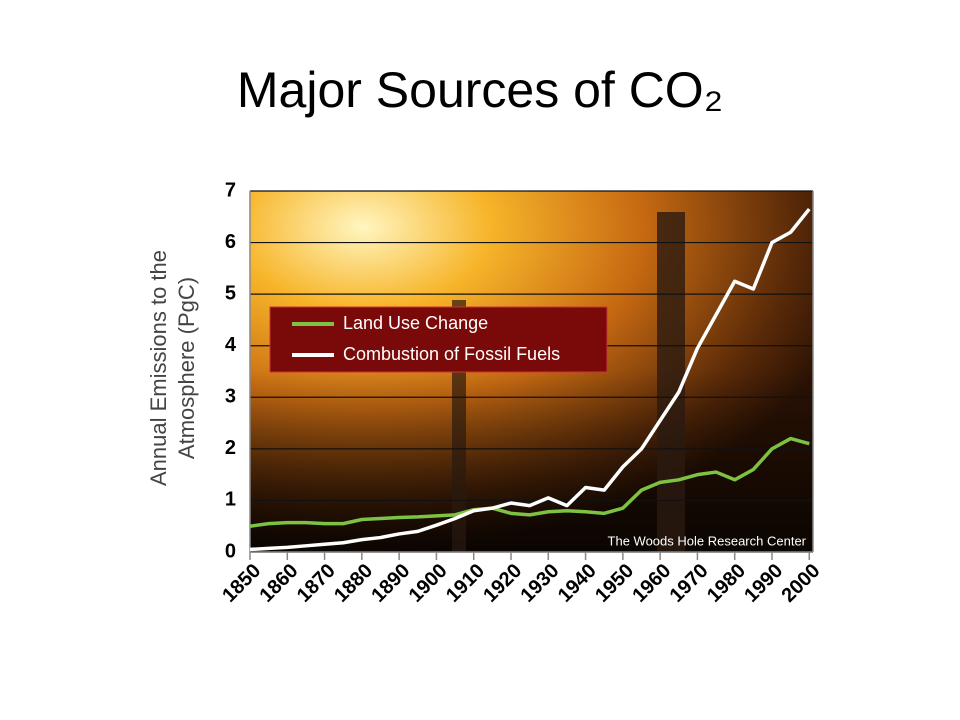 This screenshot has width=960, height=720. What do you see at coordinates (540, 583) in the screenshot?
I see `x-tick-label: 1930` at bounding box center [540, 583].